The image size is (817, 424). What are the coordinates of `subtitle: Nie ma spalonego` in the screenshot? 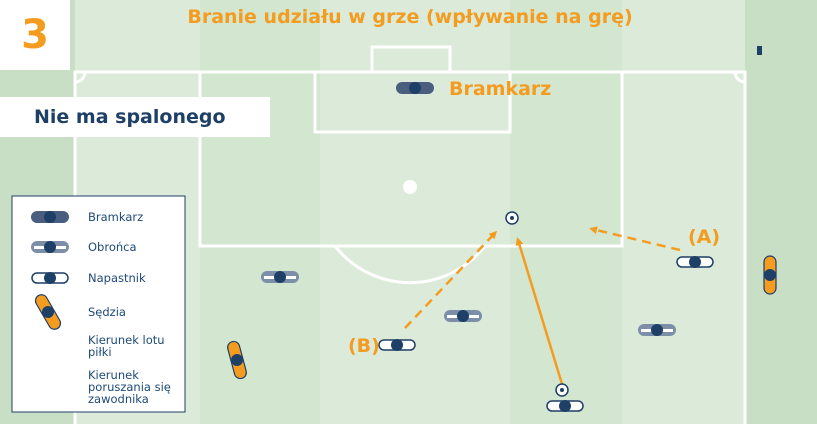 It's located at (135, 117).